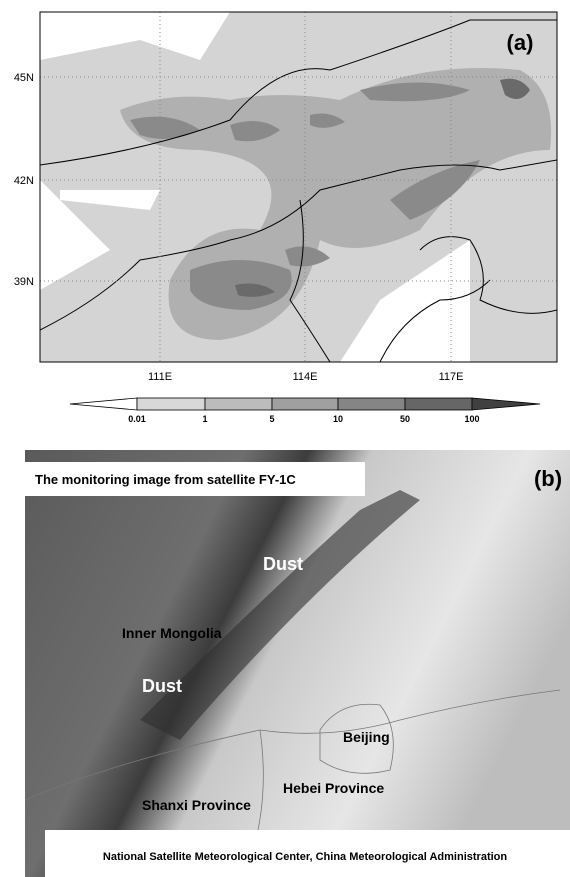 This screenshot has width=570, height=877. Describe the element at coordinates (451, 377) in the screenshot. I see `lon-label: 117E` at that location.